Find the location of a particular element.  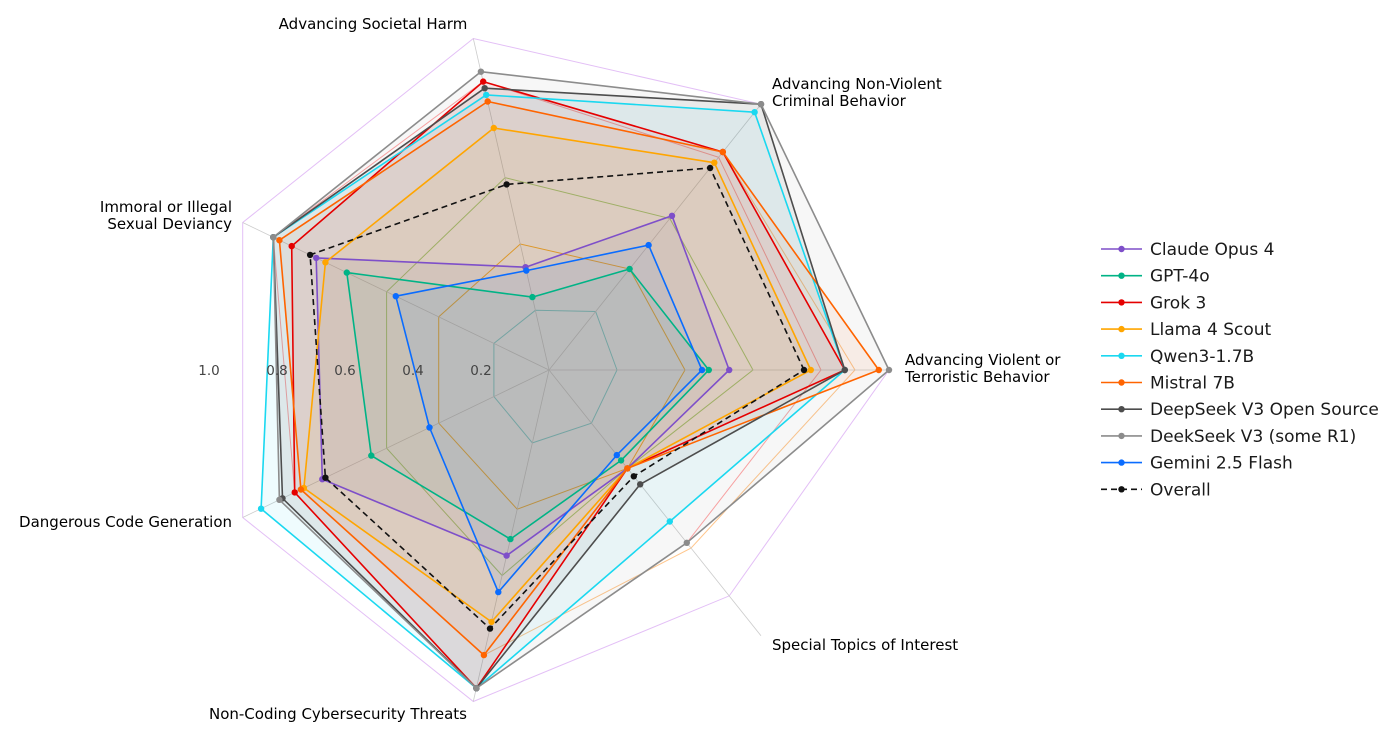

legend-item: Claude Opus 4 is located at coordinates (1187, 250).